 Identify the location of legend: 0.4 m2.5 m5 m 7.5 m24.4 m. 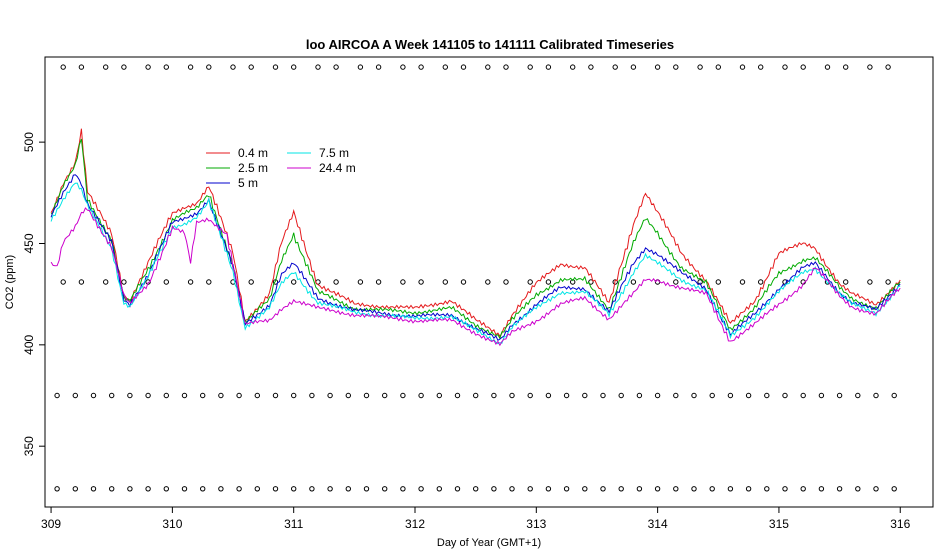
(281, 168).